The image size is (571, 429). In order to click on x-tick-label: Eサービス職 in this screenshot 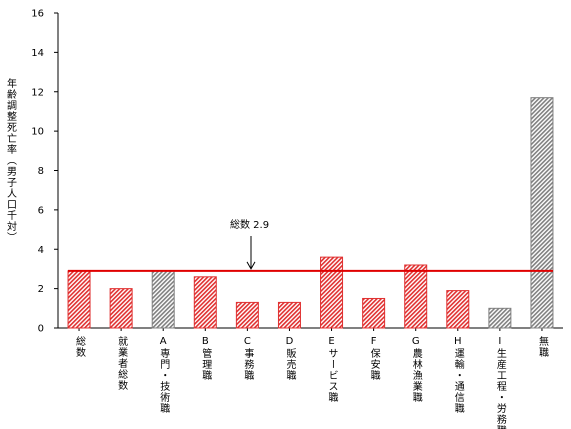, I will do `click(332, 369)`.